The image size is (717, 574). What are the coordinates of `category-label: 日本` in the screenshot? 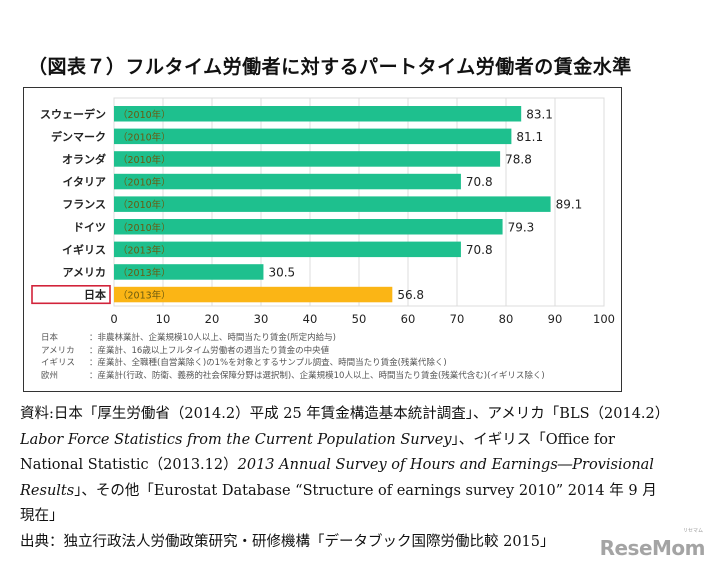 It's located at (95, 295).